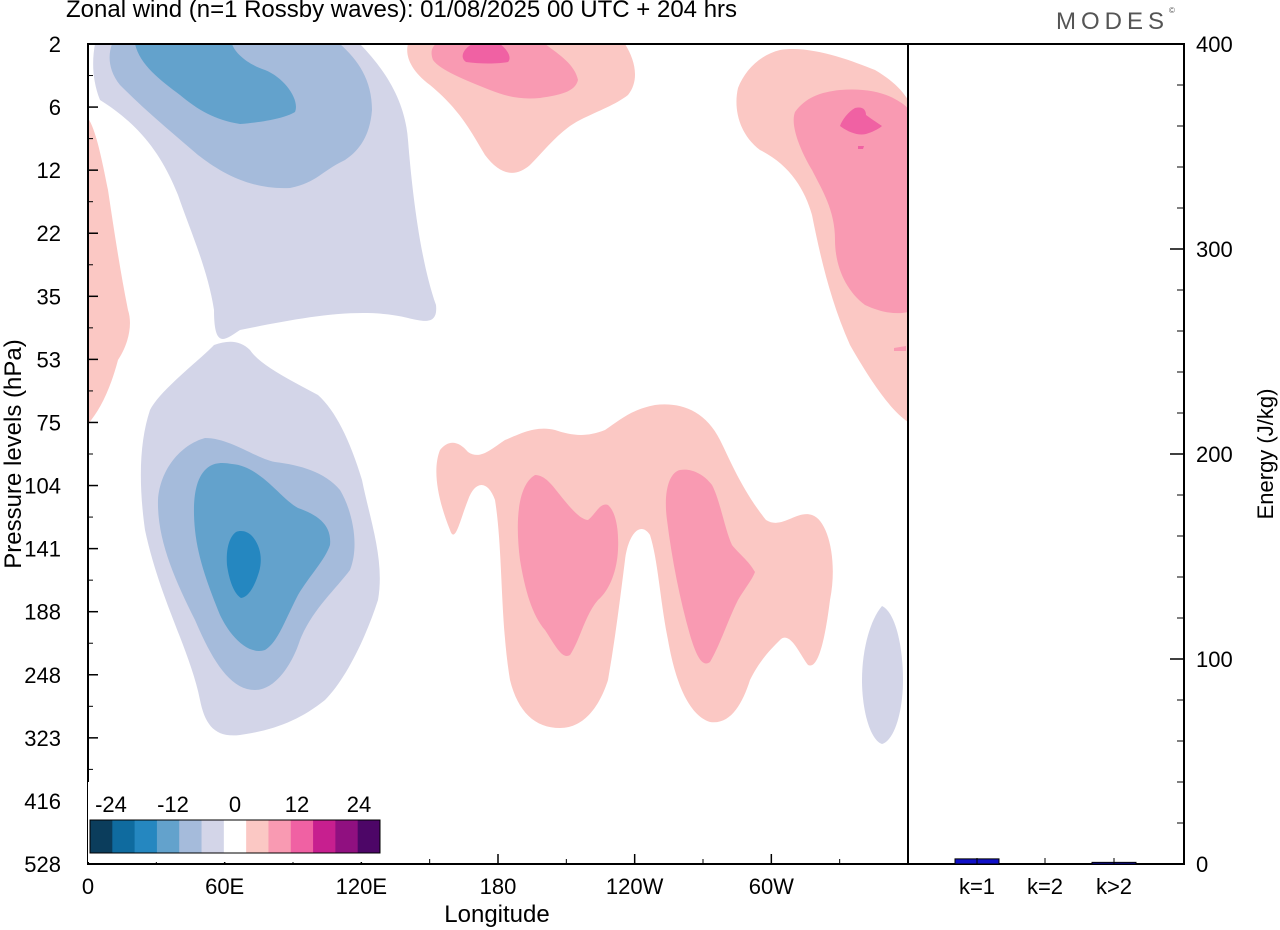 The height and width of the screenshot is (930, 1280). Describe the element at coordinates (173, 804) in the screenshot. I see `colorbar-label: -12` at that location.